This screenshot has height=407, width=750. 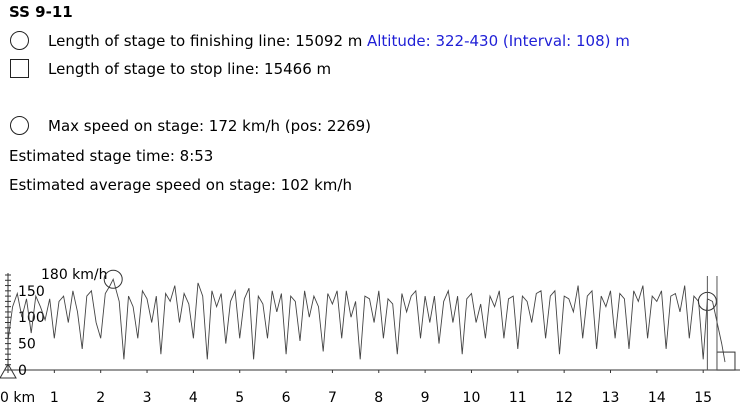 I want to click on start-marker, so click(x=8, y=370).